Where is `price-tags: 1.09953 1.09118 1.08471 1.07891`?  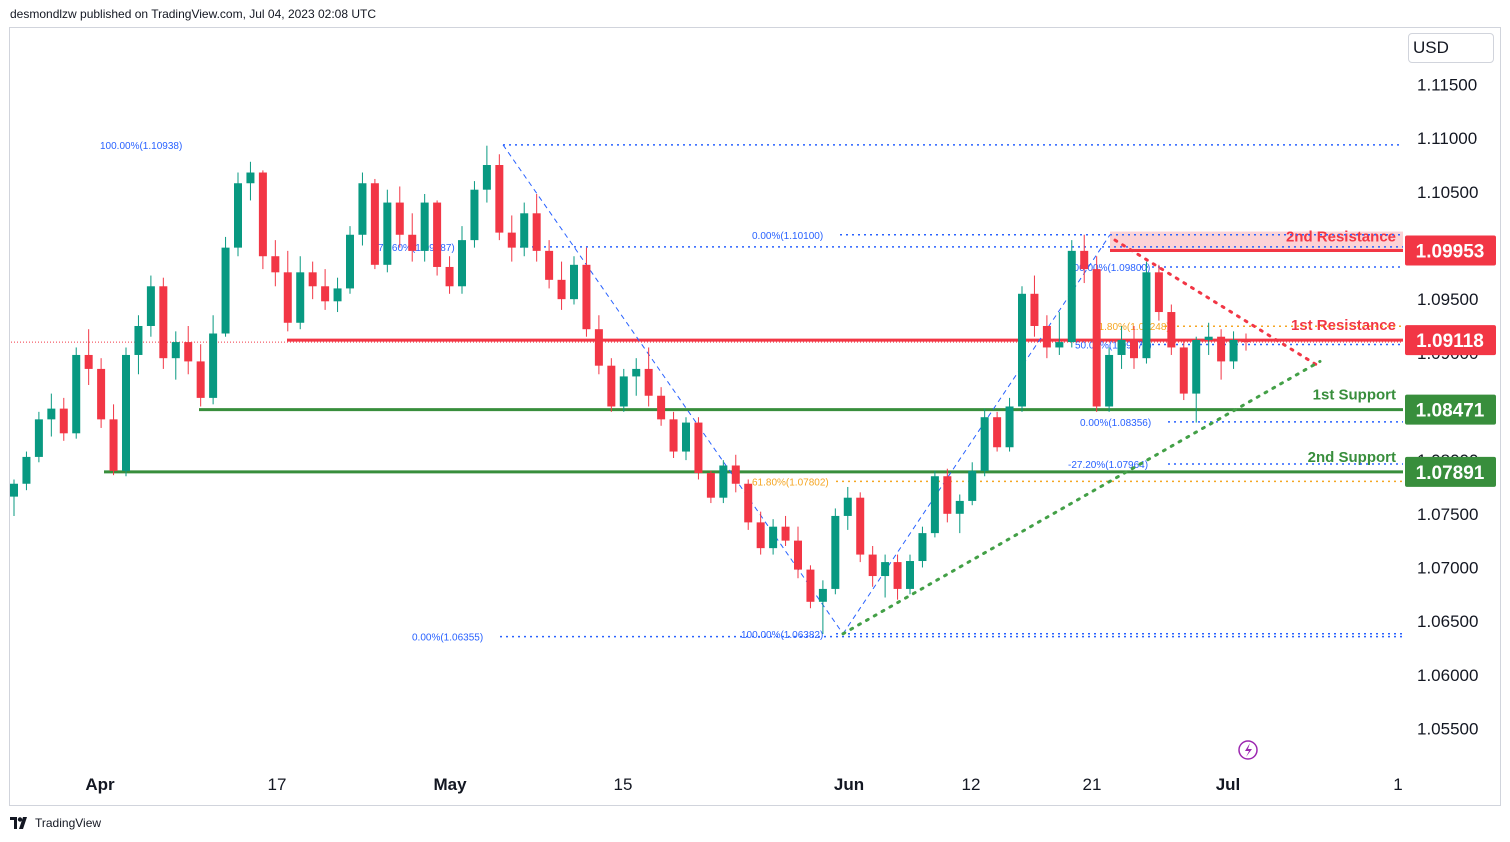
price-tags: 1.09953 1.09118 1.08471 1.07891 is located at coordinates (1450, 361).